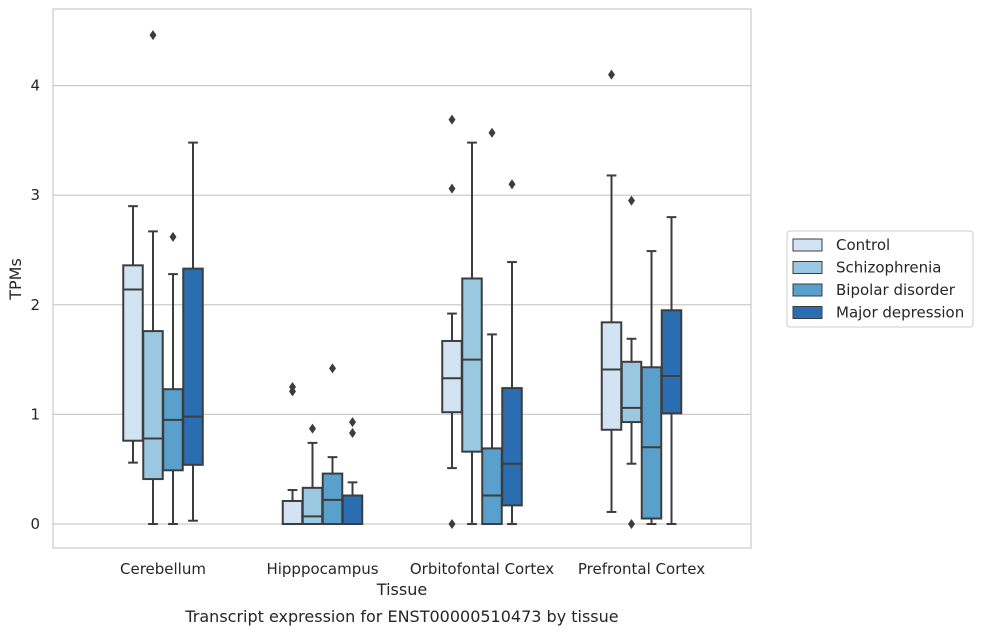  I want to click on y-tick-label: 4, so click(35, 86).